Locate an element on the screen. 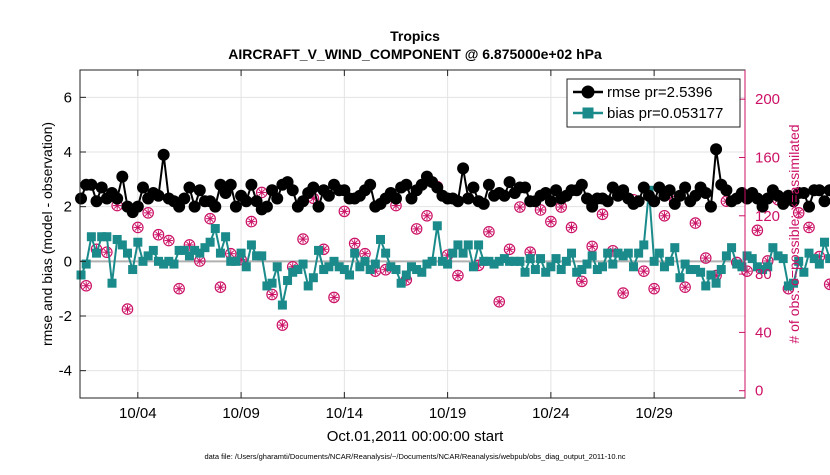 This screenshot has width=830, height=475. x-tick-label: 10/04 is located at coordinates (138, 413).